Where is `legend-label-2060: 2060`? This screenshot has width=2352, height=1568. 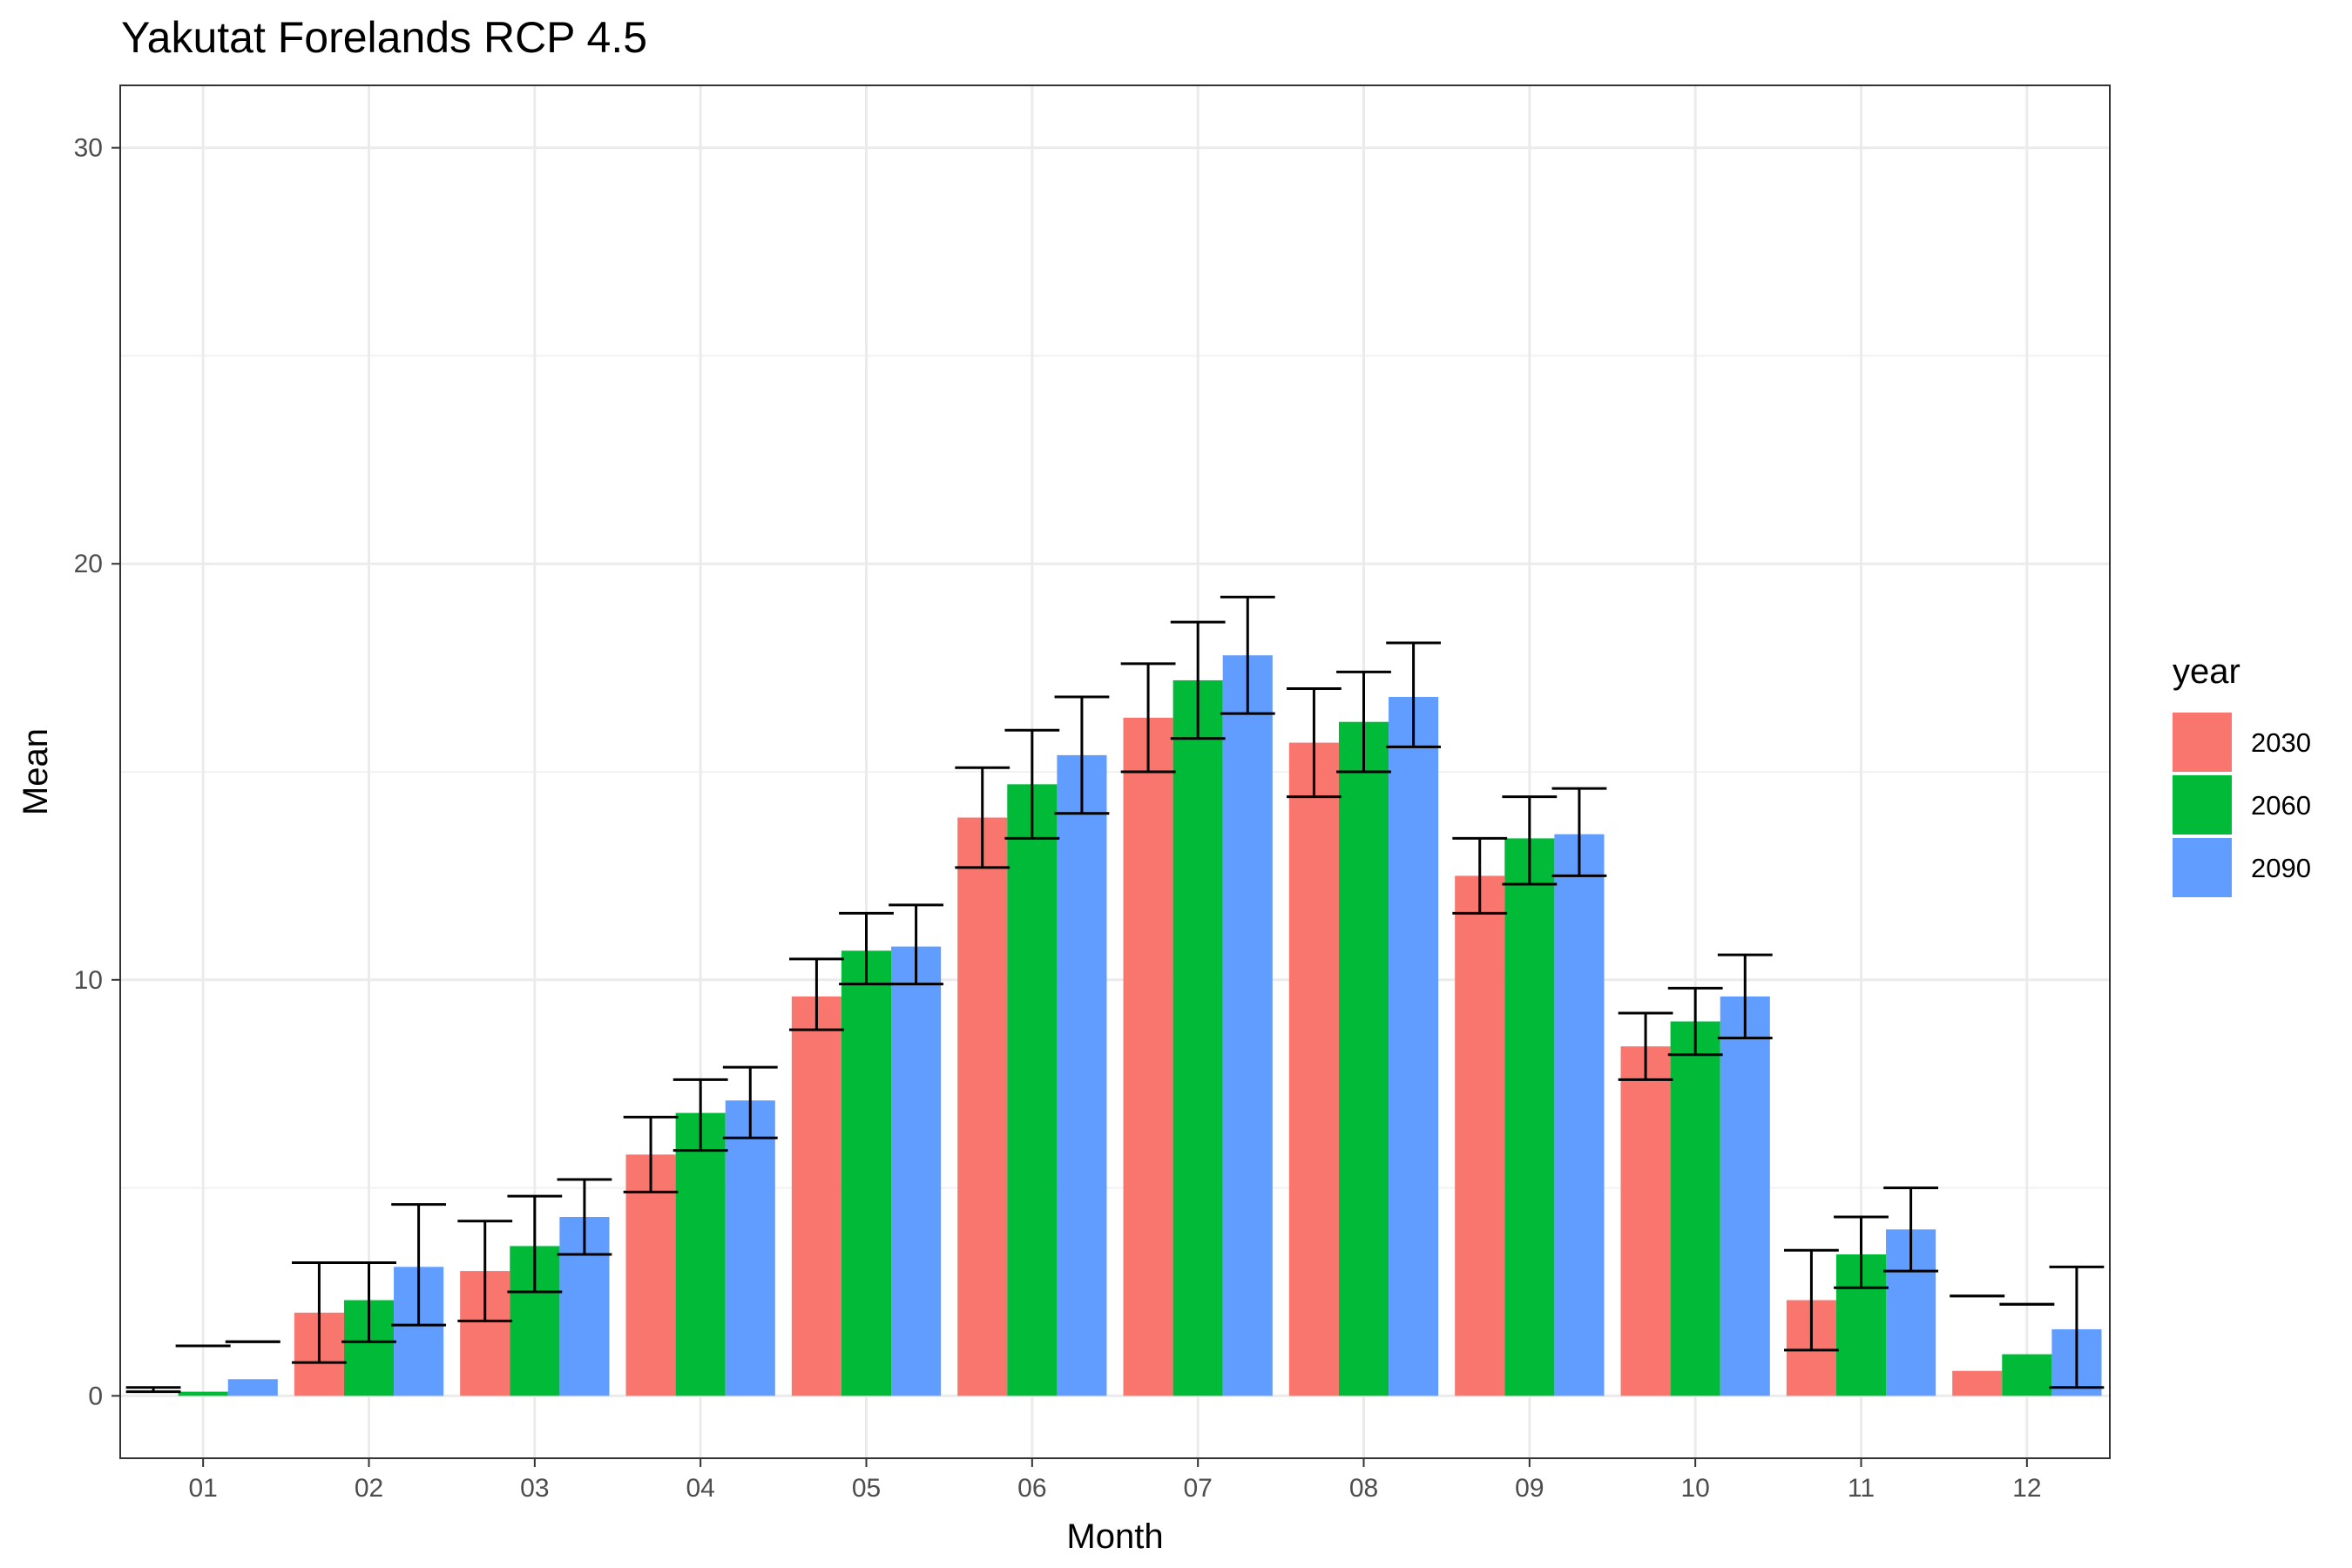 legend-label-2060: 2060 is located at coordinates (2281, 805).